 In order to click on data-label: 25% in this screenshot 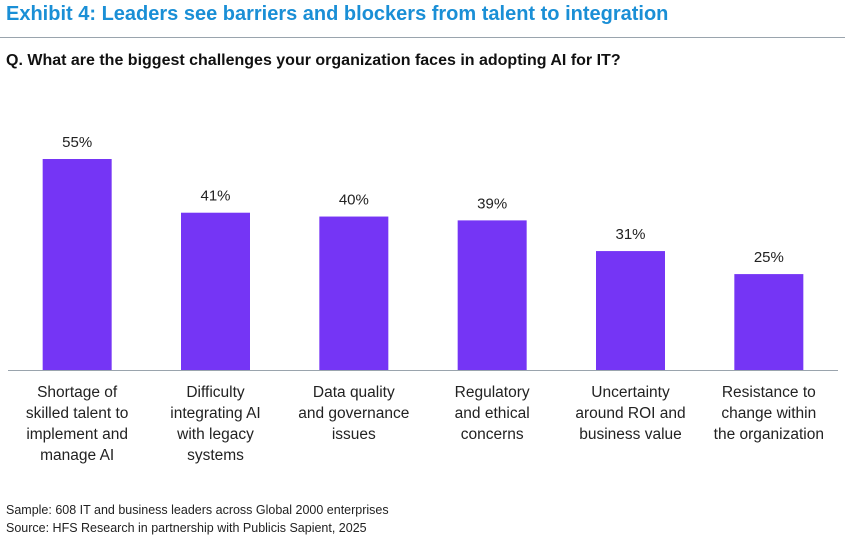, I will do `click(769, 257)`.